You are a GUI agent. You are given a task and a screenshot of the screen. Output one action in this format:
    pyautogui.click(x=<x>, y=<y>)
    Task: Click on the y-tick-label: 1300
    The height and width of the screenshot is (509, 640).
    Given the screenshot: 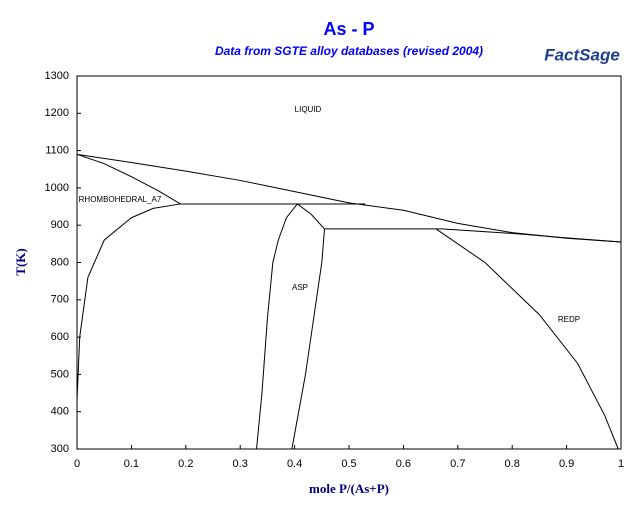 What is the action you would take?
    pyautogui.click(x=57, y=76)
    